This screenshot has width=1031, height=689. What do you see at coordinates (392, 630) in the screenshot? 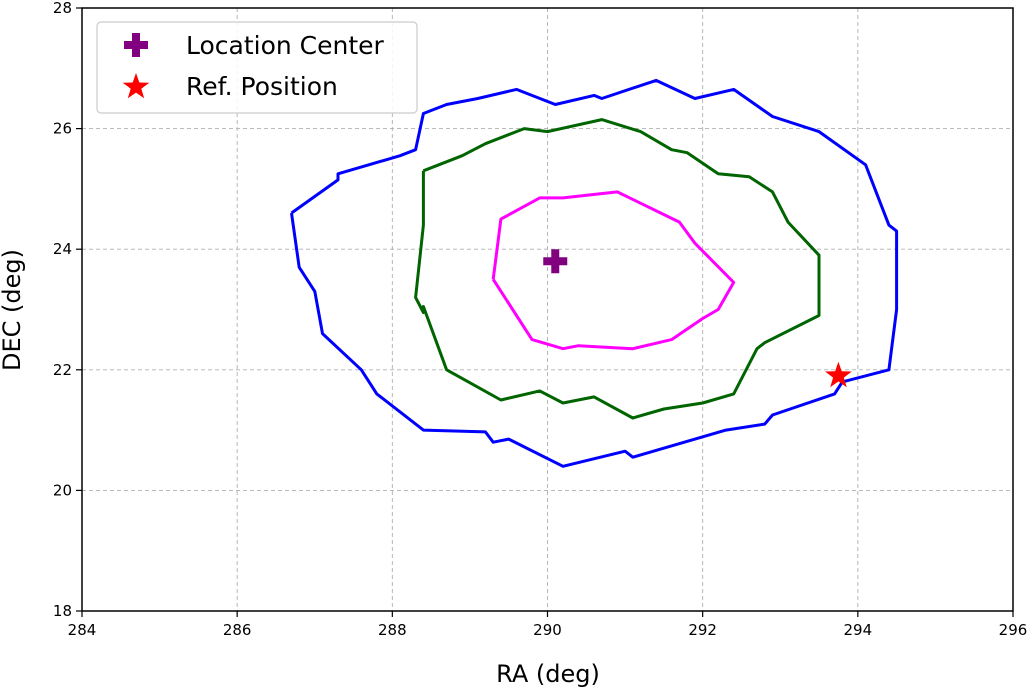
I see `x-tick-label: 288` at bounding box center [392, 630].